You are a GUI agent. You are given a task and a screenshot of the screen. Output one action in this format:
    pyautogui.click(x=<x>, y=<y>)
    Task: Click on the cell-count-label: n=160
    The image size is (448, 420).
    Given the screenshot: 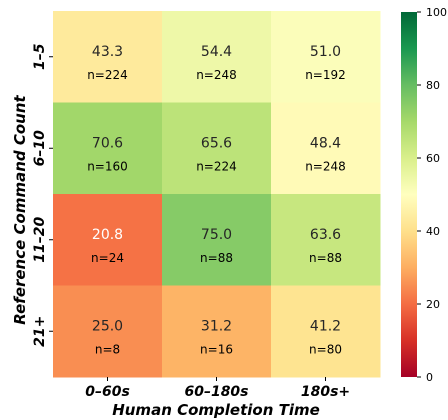 What is the action you would take?
    pyautogui.click(x=107, y=166)
    